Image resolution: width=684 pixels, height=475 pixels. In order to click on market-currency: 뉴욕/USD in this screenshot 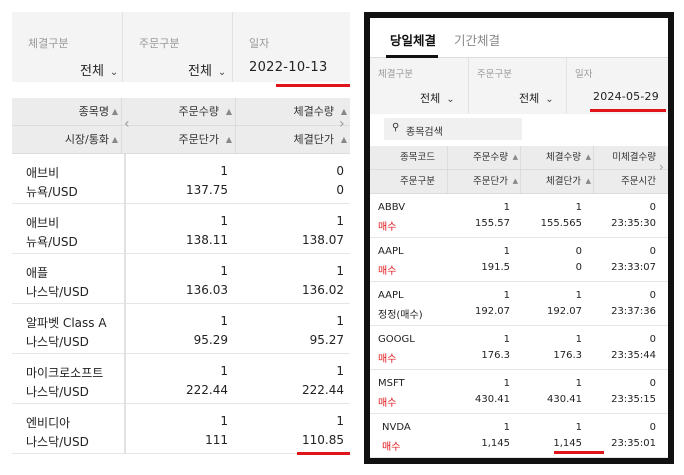, I will do `click(52, 241)`.